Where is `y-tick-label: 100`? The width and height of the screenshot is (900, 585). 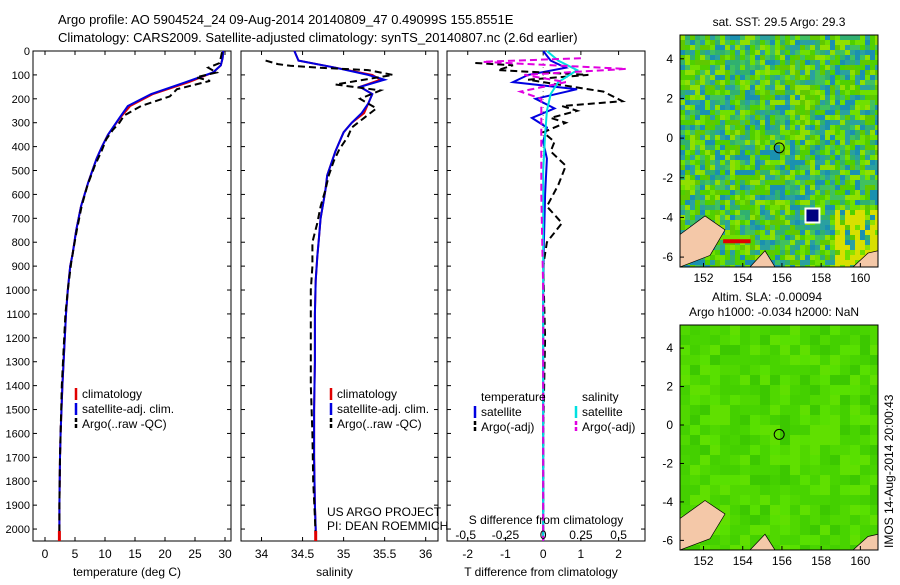
y-tick-label: 100 is located at coordinates (21, 76).